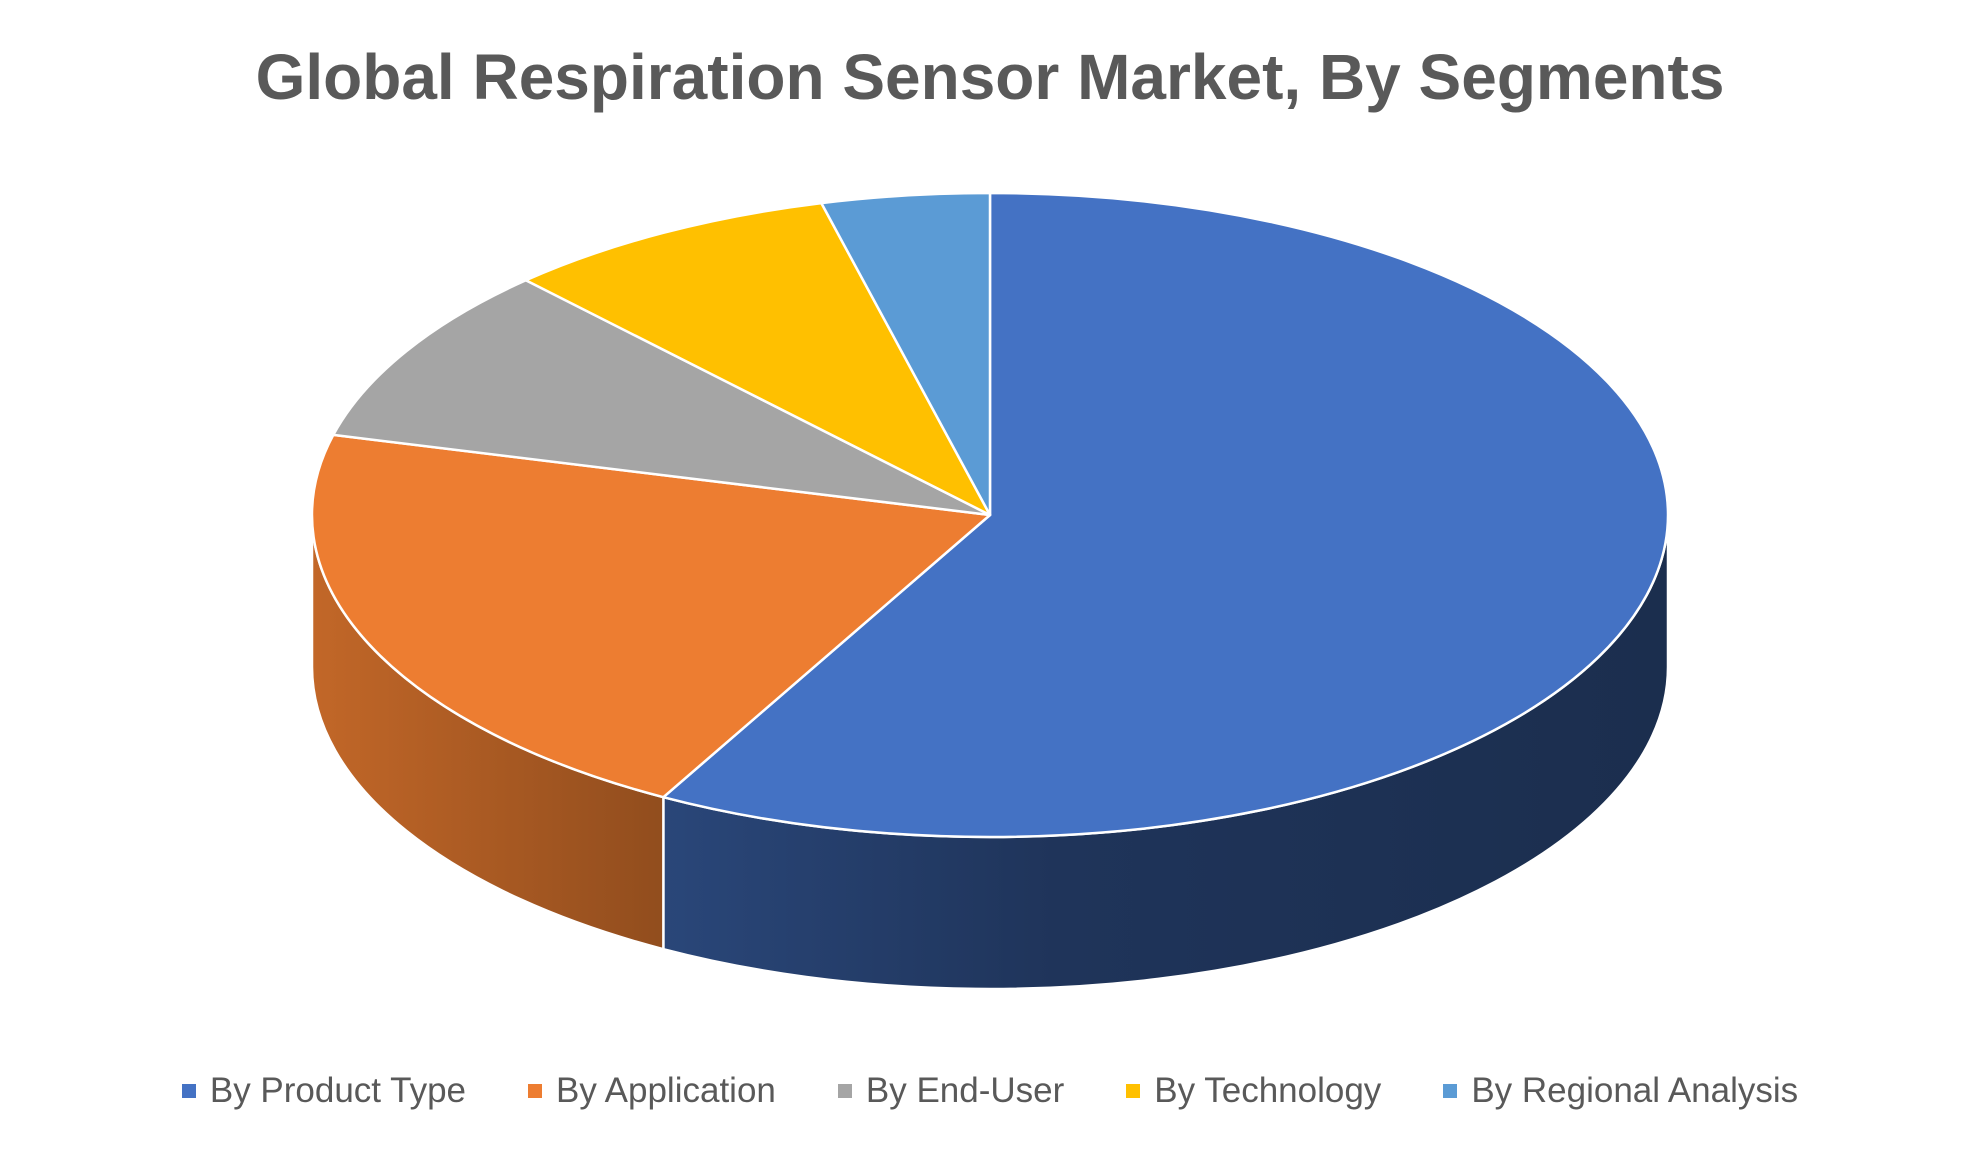 The image size is (1980, 1155). I want to click on legend-label: By Product Type, so click(338, 1090).